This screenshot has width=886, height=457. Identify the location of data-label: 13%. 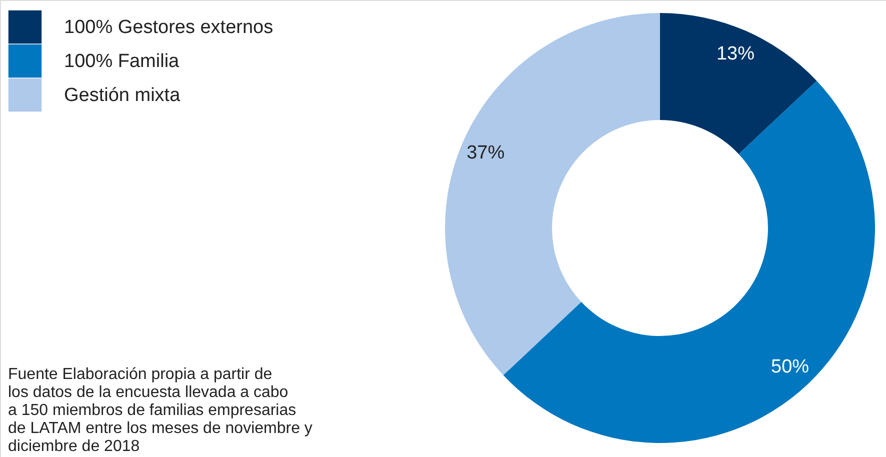
(735, 54).